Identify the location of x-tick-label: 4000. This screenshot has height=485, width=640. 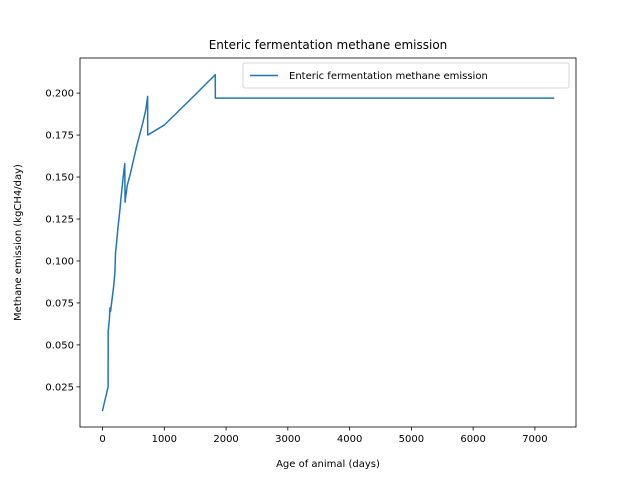
(349, 439).